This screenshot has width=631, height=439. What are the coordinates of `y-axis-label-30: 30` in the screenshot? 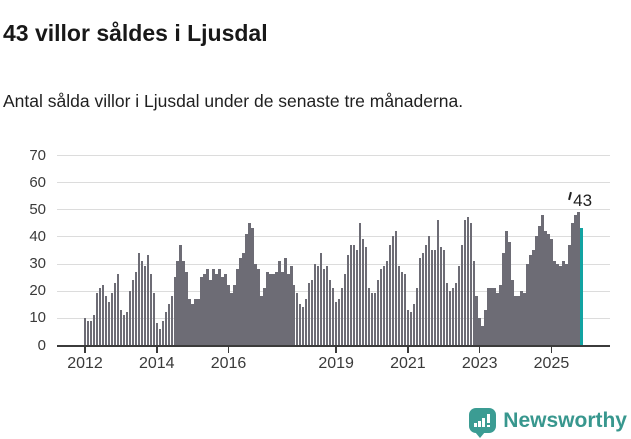 It's located at (37, 264).